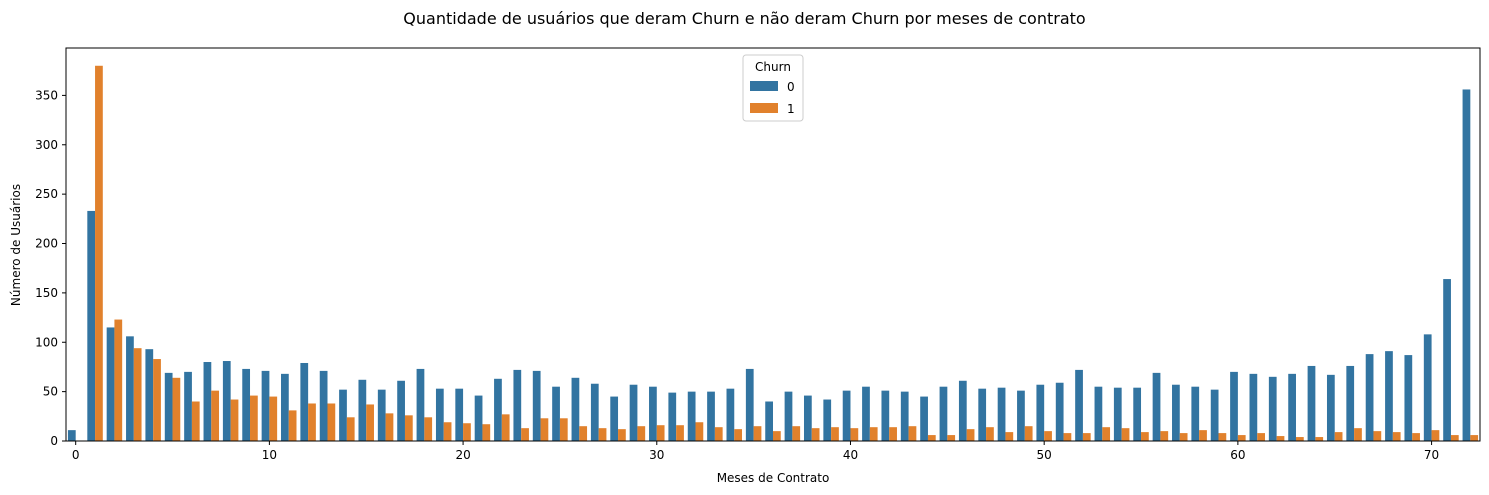 Image resolution: width=1489 pixels, height=495 pixels. Describe the element at coordinates (16, 245) in the screenshot. I see `y-axis-label: Número de Usuários` at that location.